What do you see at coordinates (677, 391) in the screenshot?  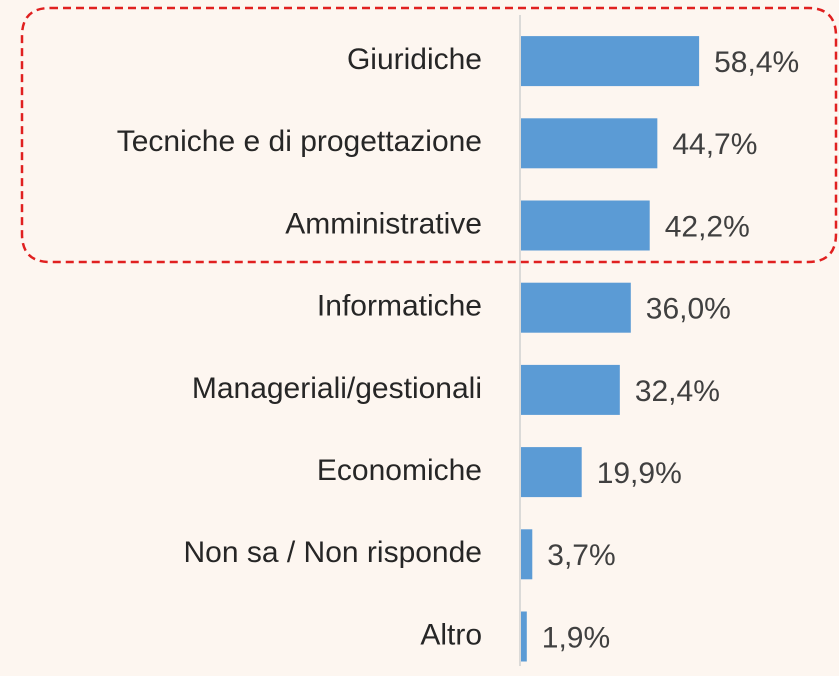 I see `value-label: 32,4%` at bounding box center [677, 391].